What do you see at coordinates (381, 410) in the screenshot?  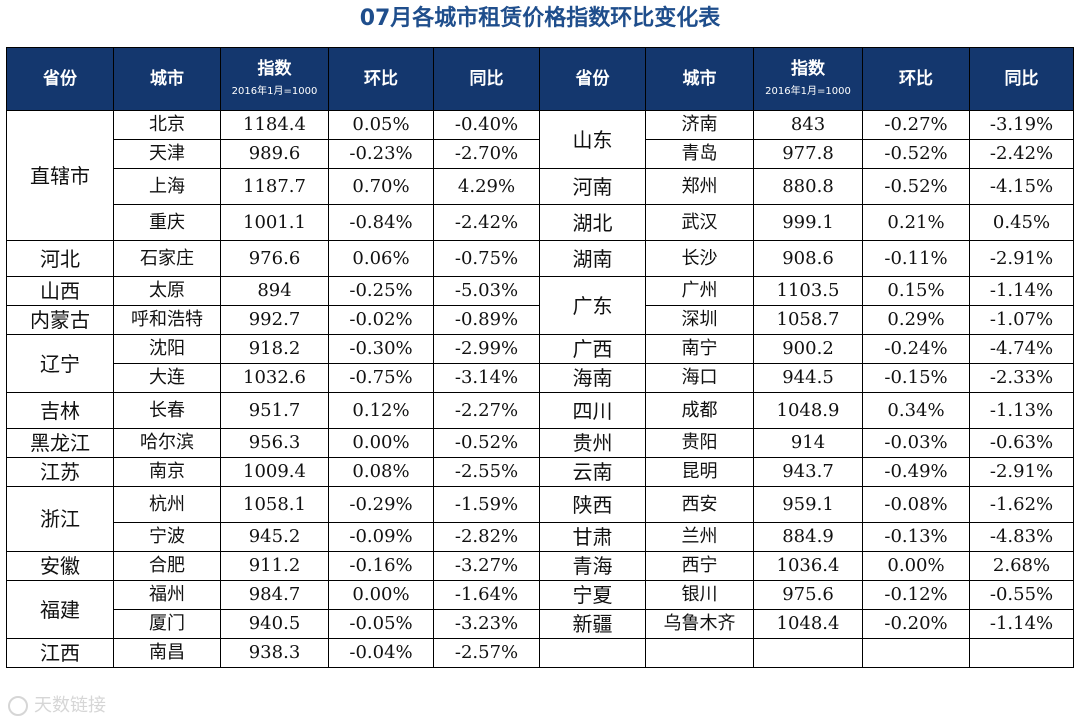 I see `mom-cell: 0.12%` at bounding box center [381, 410].